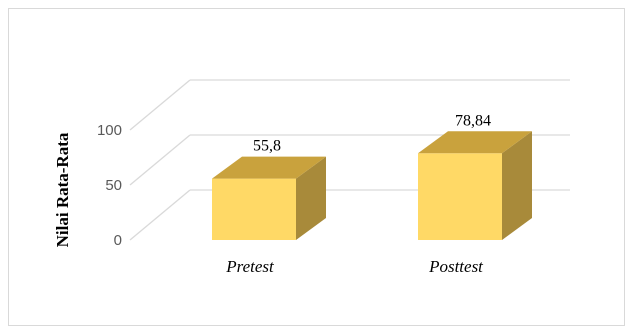 Image resolution: width=634 pixels, height=335 pixels. I want to click on y-tick-labels: 0 50 100, so click(109, 185).